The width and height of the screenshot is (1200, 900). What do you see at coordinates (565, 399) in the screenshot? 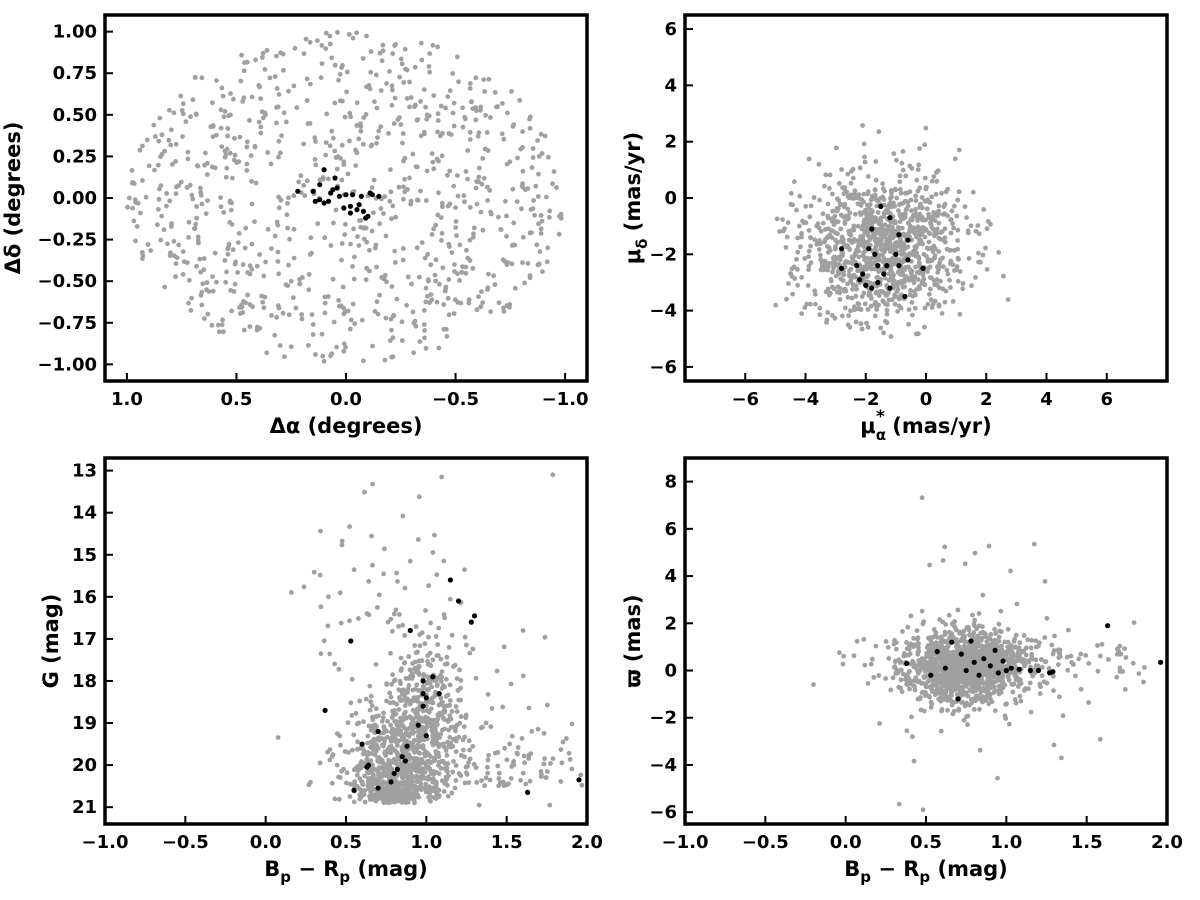
I see `x-tick-label: −1.0` at bounding box center [565, 399].